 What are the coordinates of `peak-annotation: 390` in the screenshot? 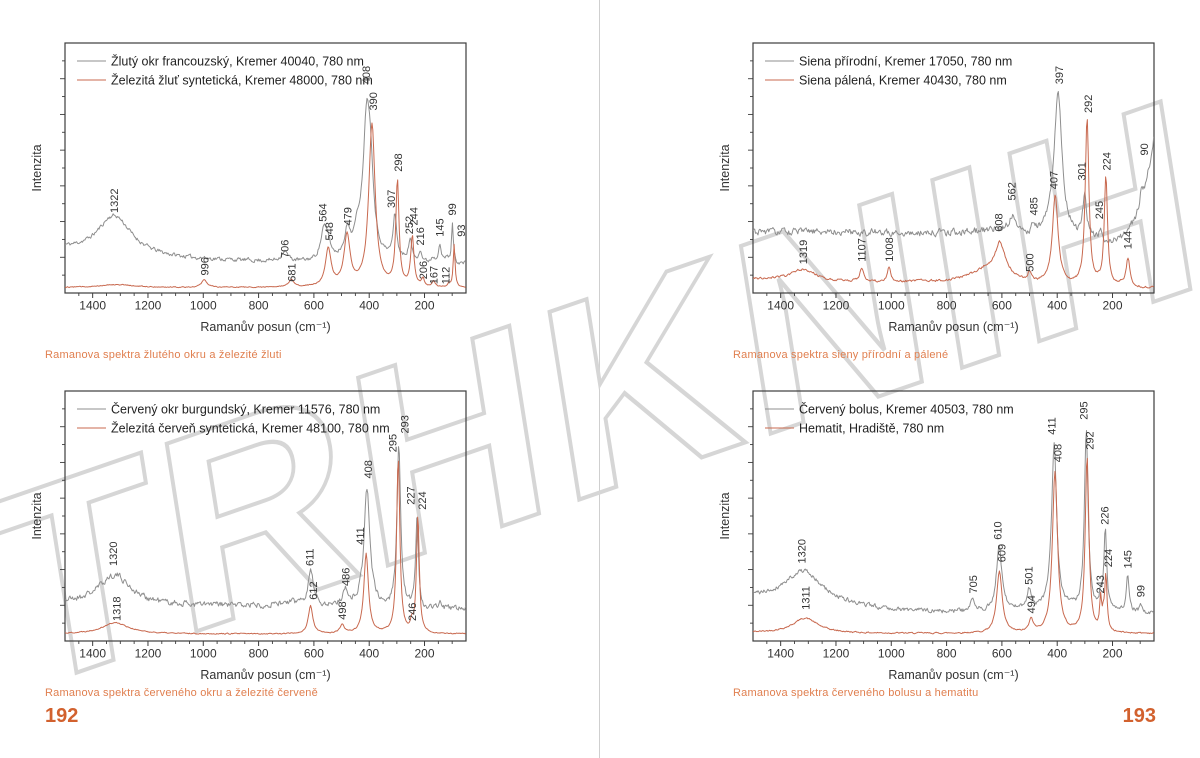 It's located at (374, 101).